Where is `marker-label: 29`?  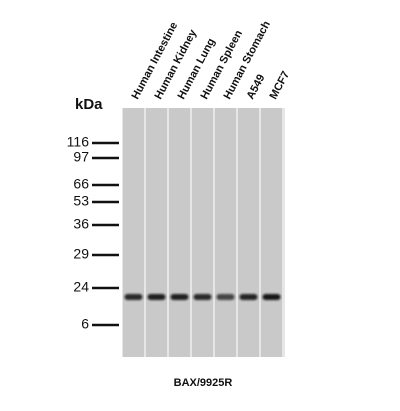 marker-label: 29 is located at coordinates (81, 254).